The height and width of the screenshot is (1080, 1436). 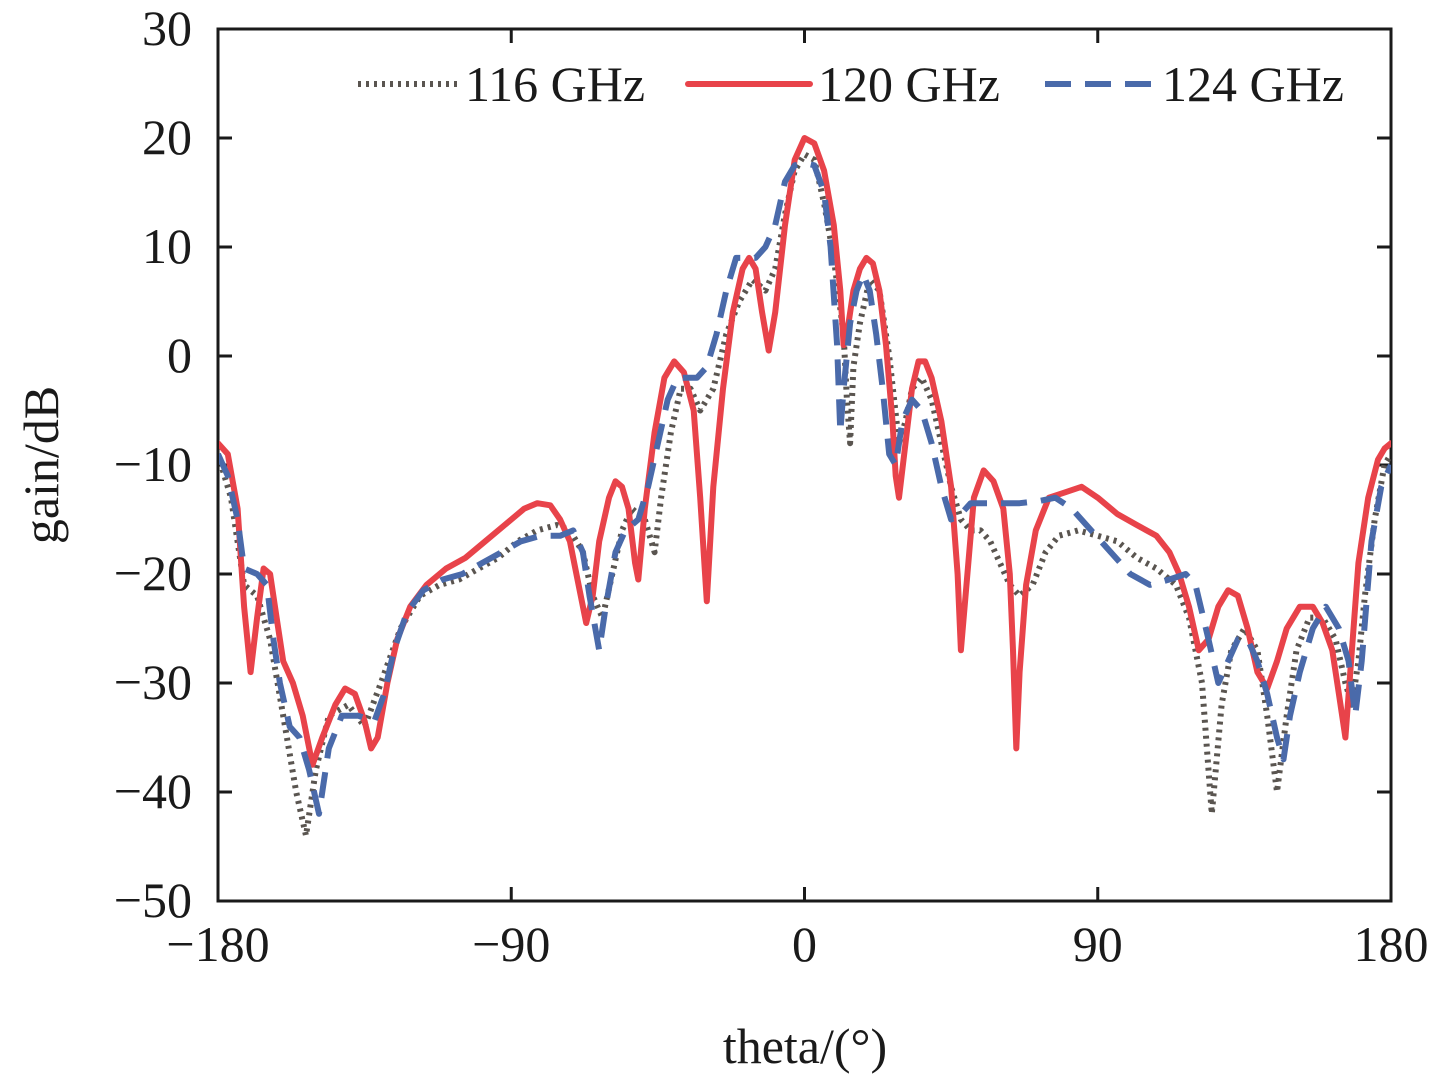 What do you see at coordinates (909, 84) in the screenshot?
I see `legend-label-2: 120 GHz` at bounding box center [909, 84].